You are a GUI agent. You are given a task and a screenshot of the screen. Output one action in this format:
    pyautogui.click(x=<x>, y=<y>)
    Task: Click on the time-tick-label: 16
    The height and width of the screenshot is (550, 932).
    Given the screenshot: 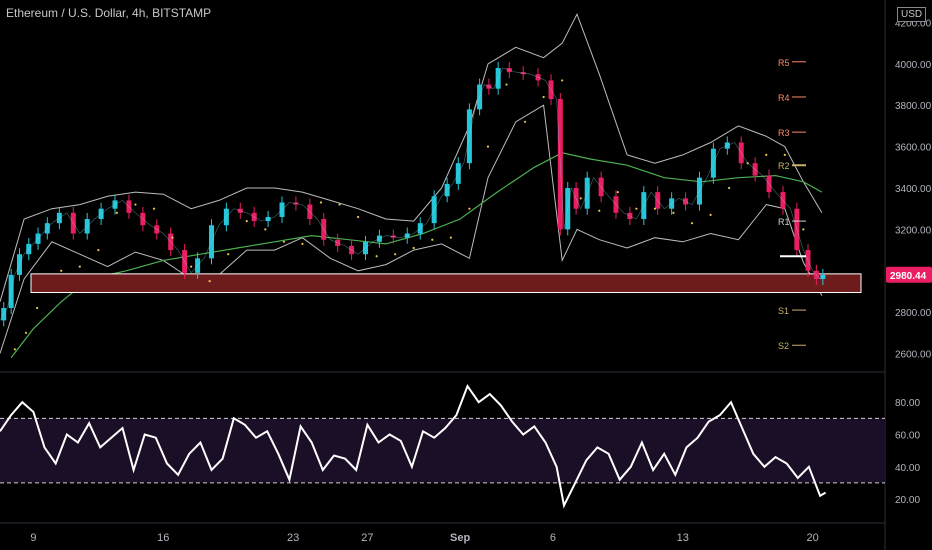 What is the action you would take?
    pyautogui.click(x=163, y=538)
    